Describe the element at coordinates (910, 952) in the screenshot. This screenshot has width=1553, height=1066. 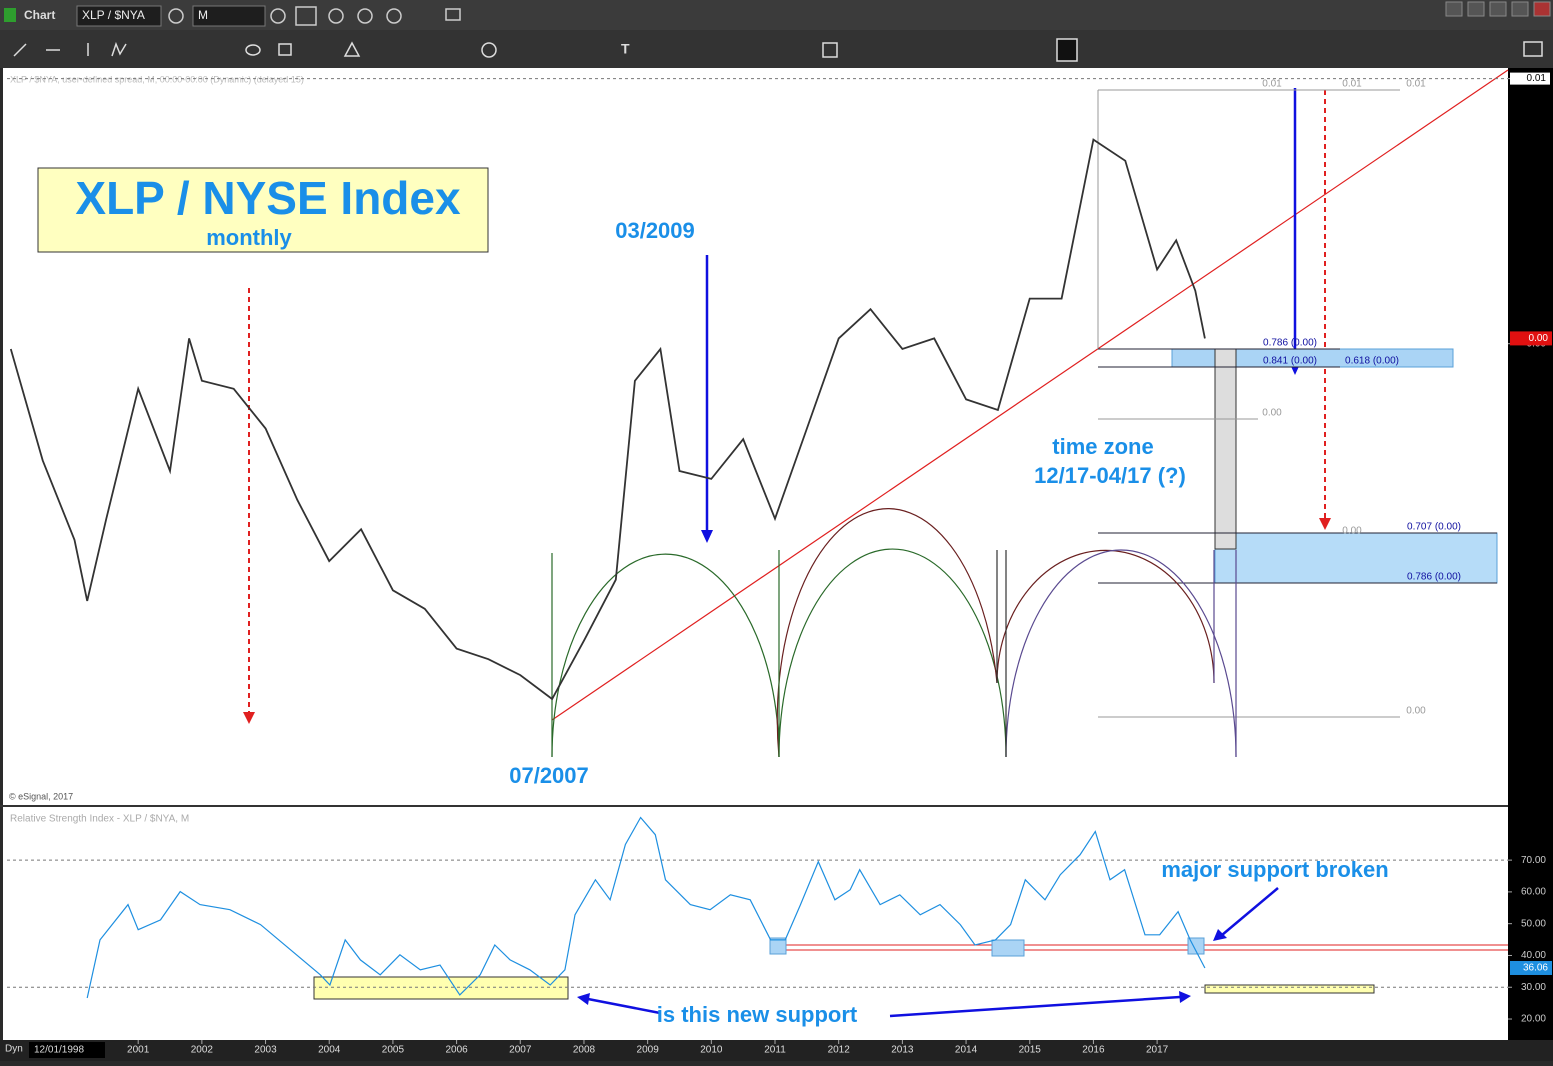
I see `rsi-drawings` at that location.